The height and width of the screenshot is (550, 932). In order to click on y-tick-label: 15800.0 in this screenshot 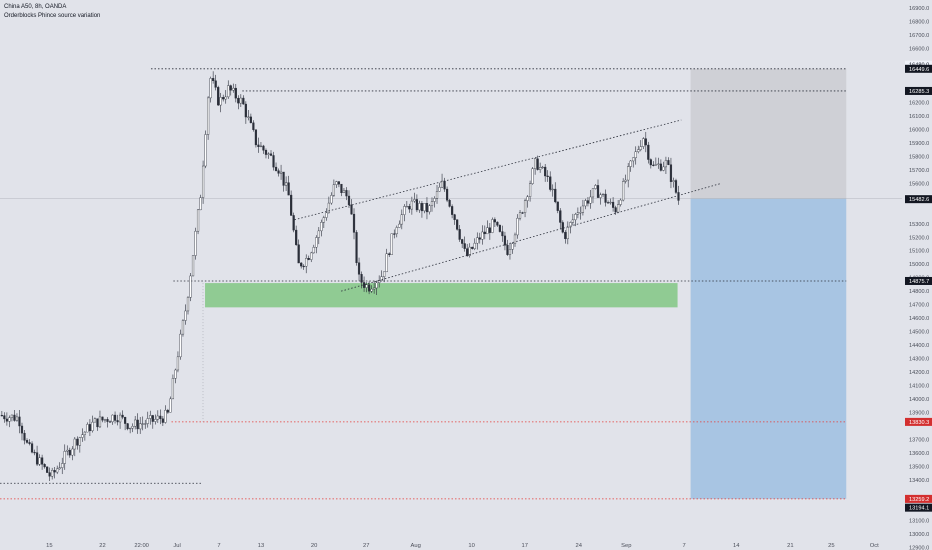, I will do `click(919, 157)`.